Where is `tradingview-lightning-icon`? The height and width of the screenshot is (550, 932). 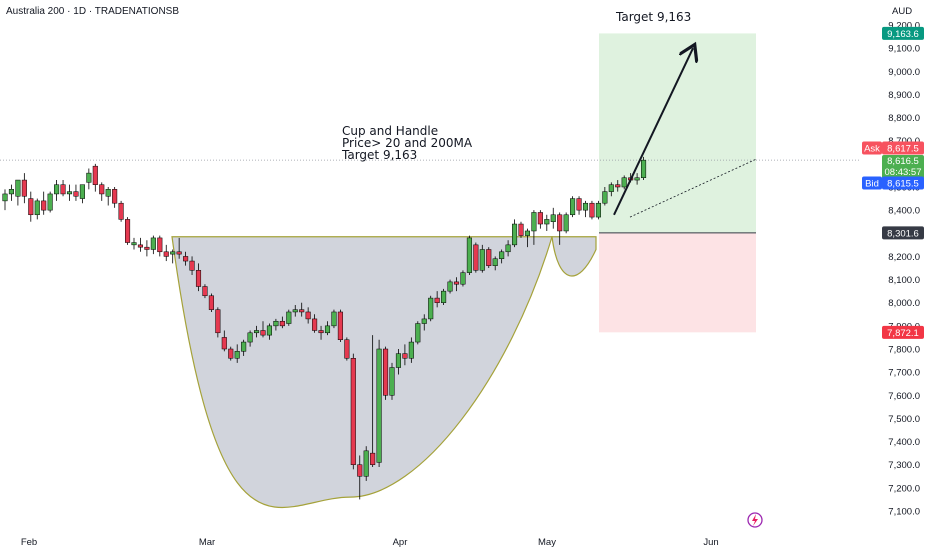 tradingview-lightning-icon is located at coordinates (755, 520).